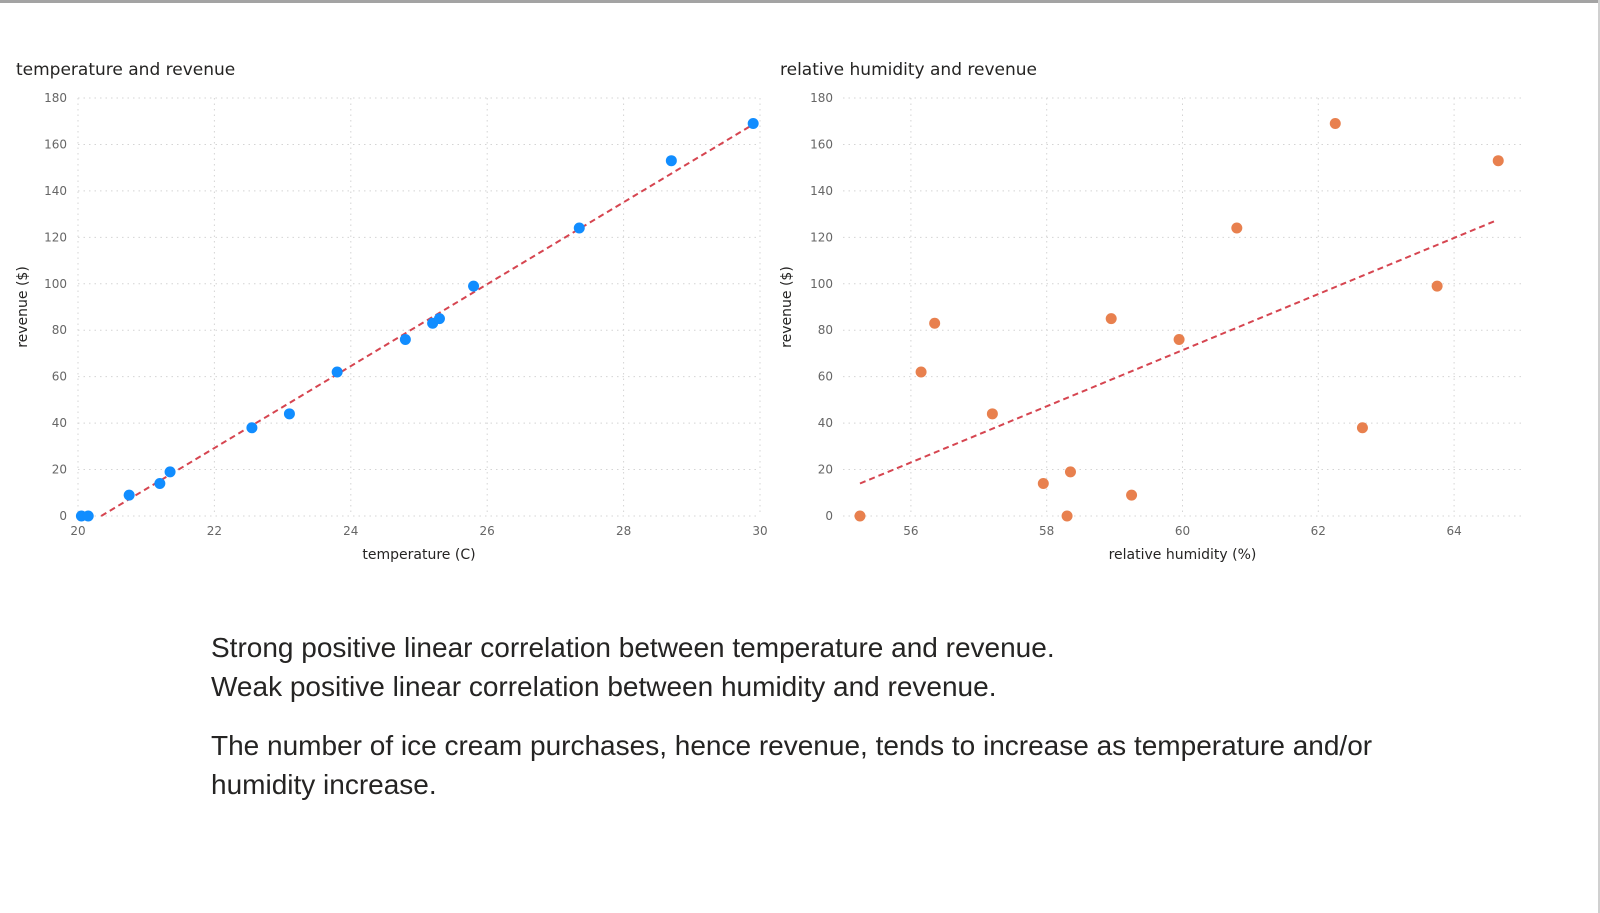 The height and width of the screenshot is (913, 1600). What do you see at coordinates (800, 1) in the screenshot?
I see `page-top-border` at bounding box center [800, 1].